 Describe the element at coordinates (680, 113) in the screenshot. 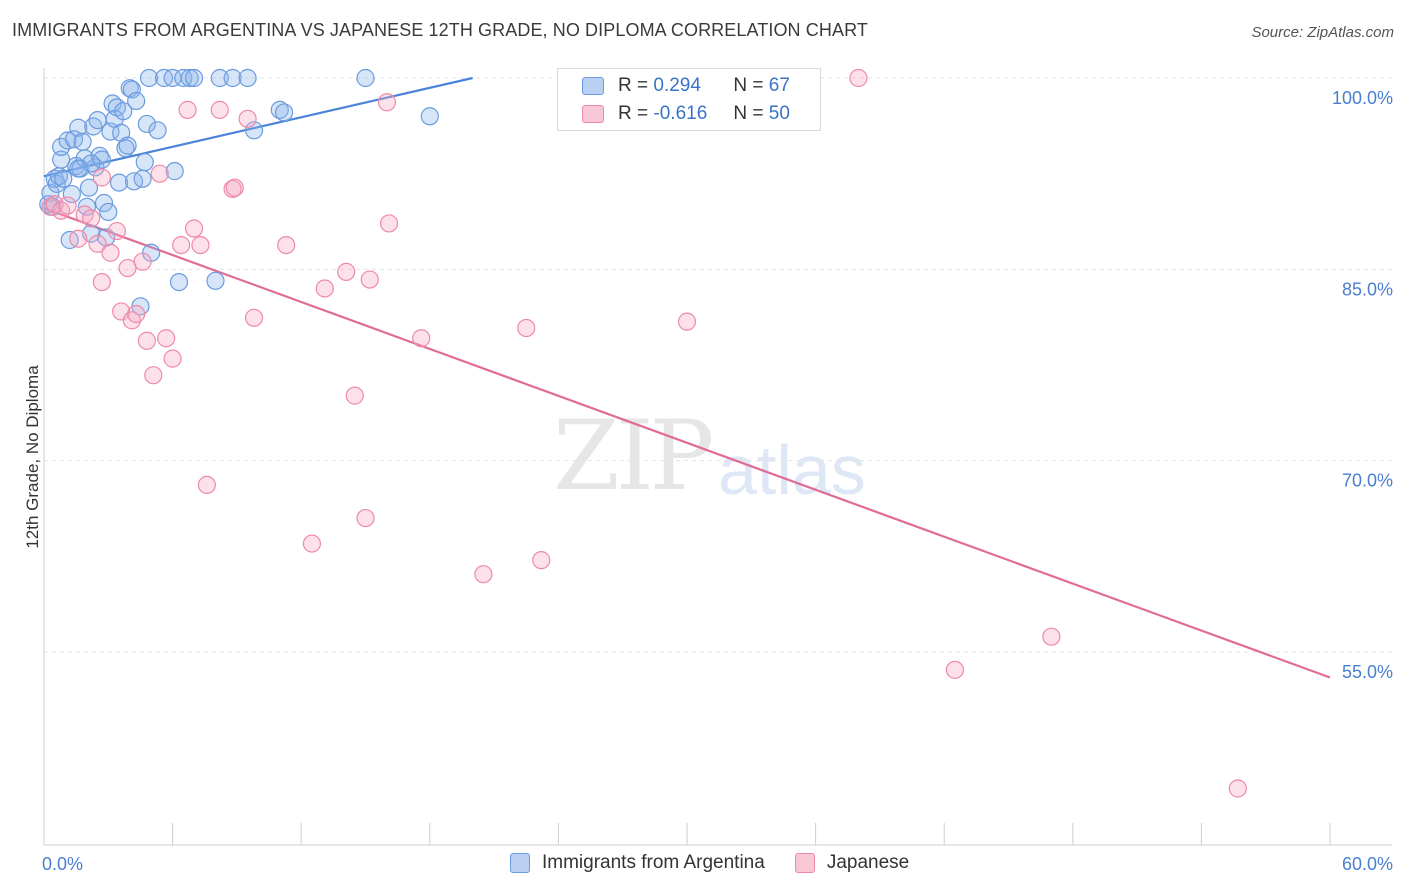

I see `legend-r-value-japanese: -0.616` at that location.